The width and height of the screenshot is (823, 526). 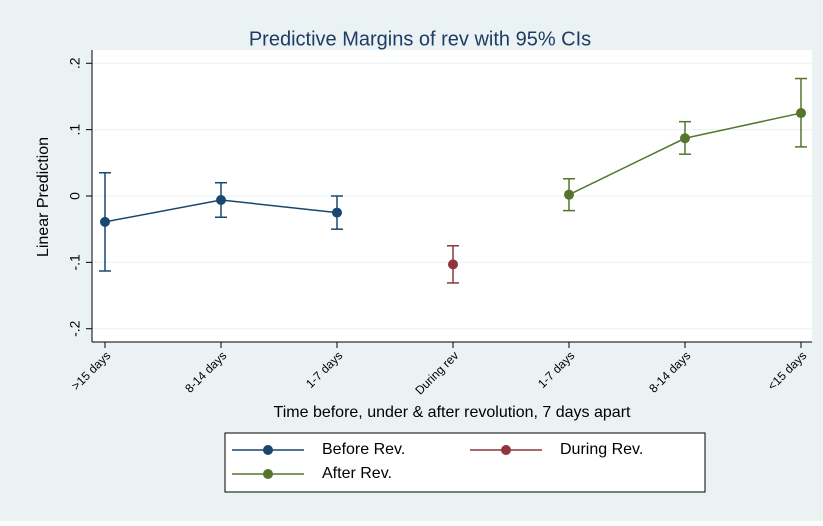 What do you see at coordinates (363, 449) in the screenshot?
I see `legend-label: Before Rev.` at bounding box center [363, 449].